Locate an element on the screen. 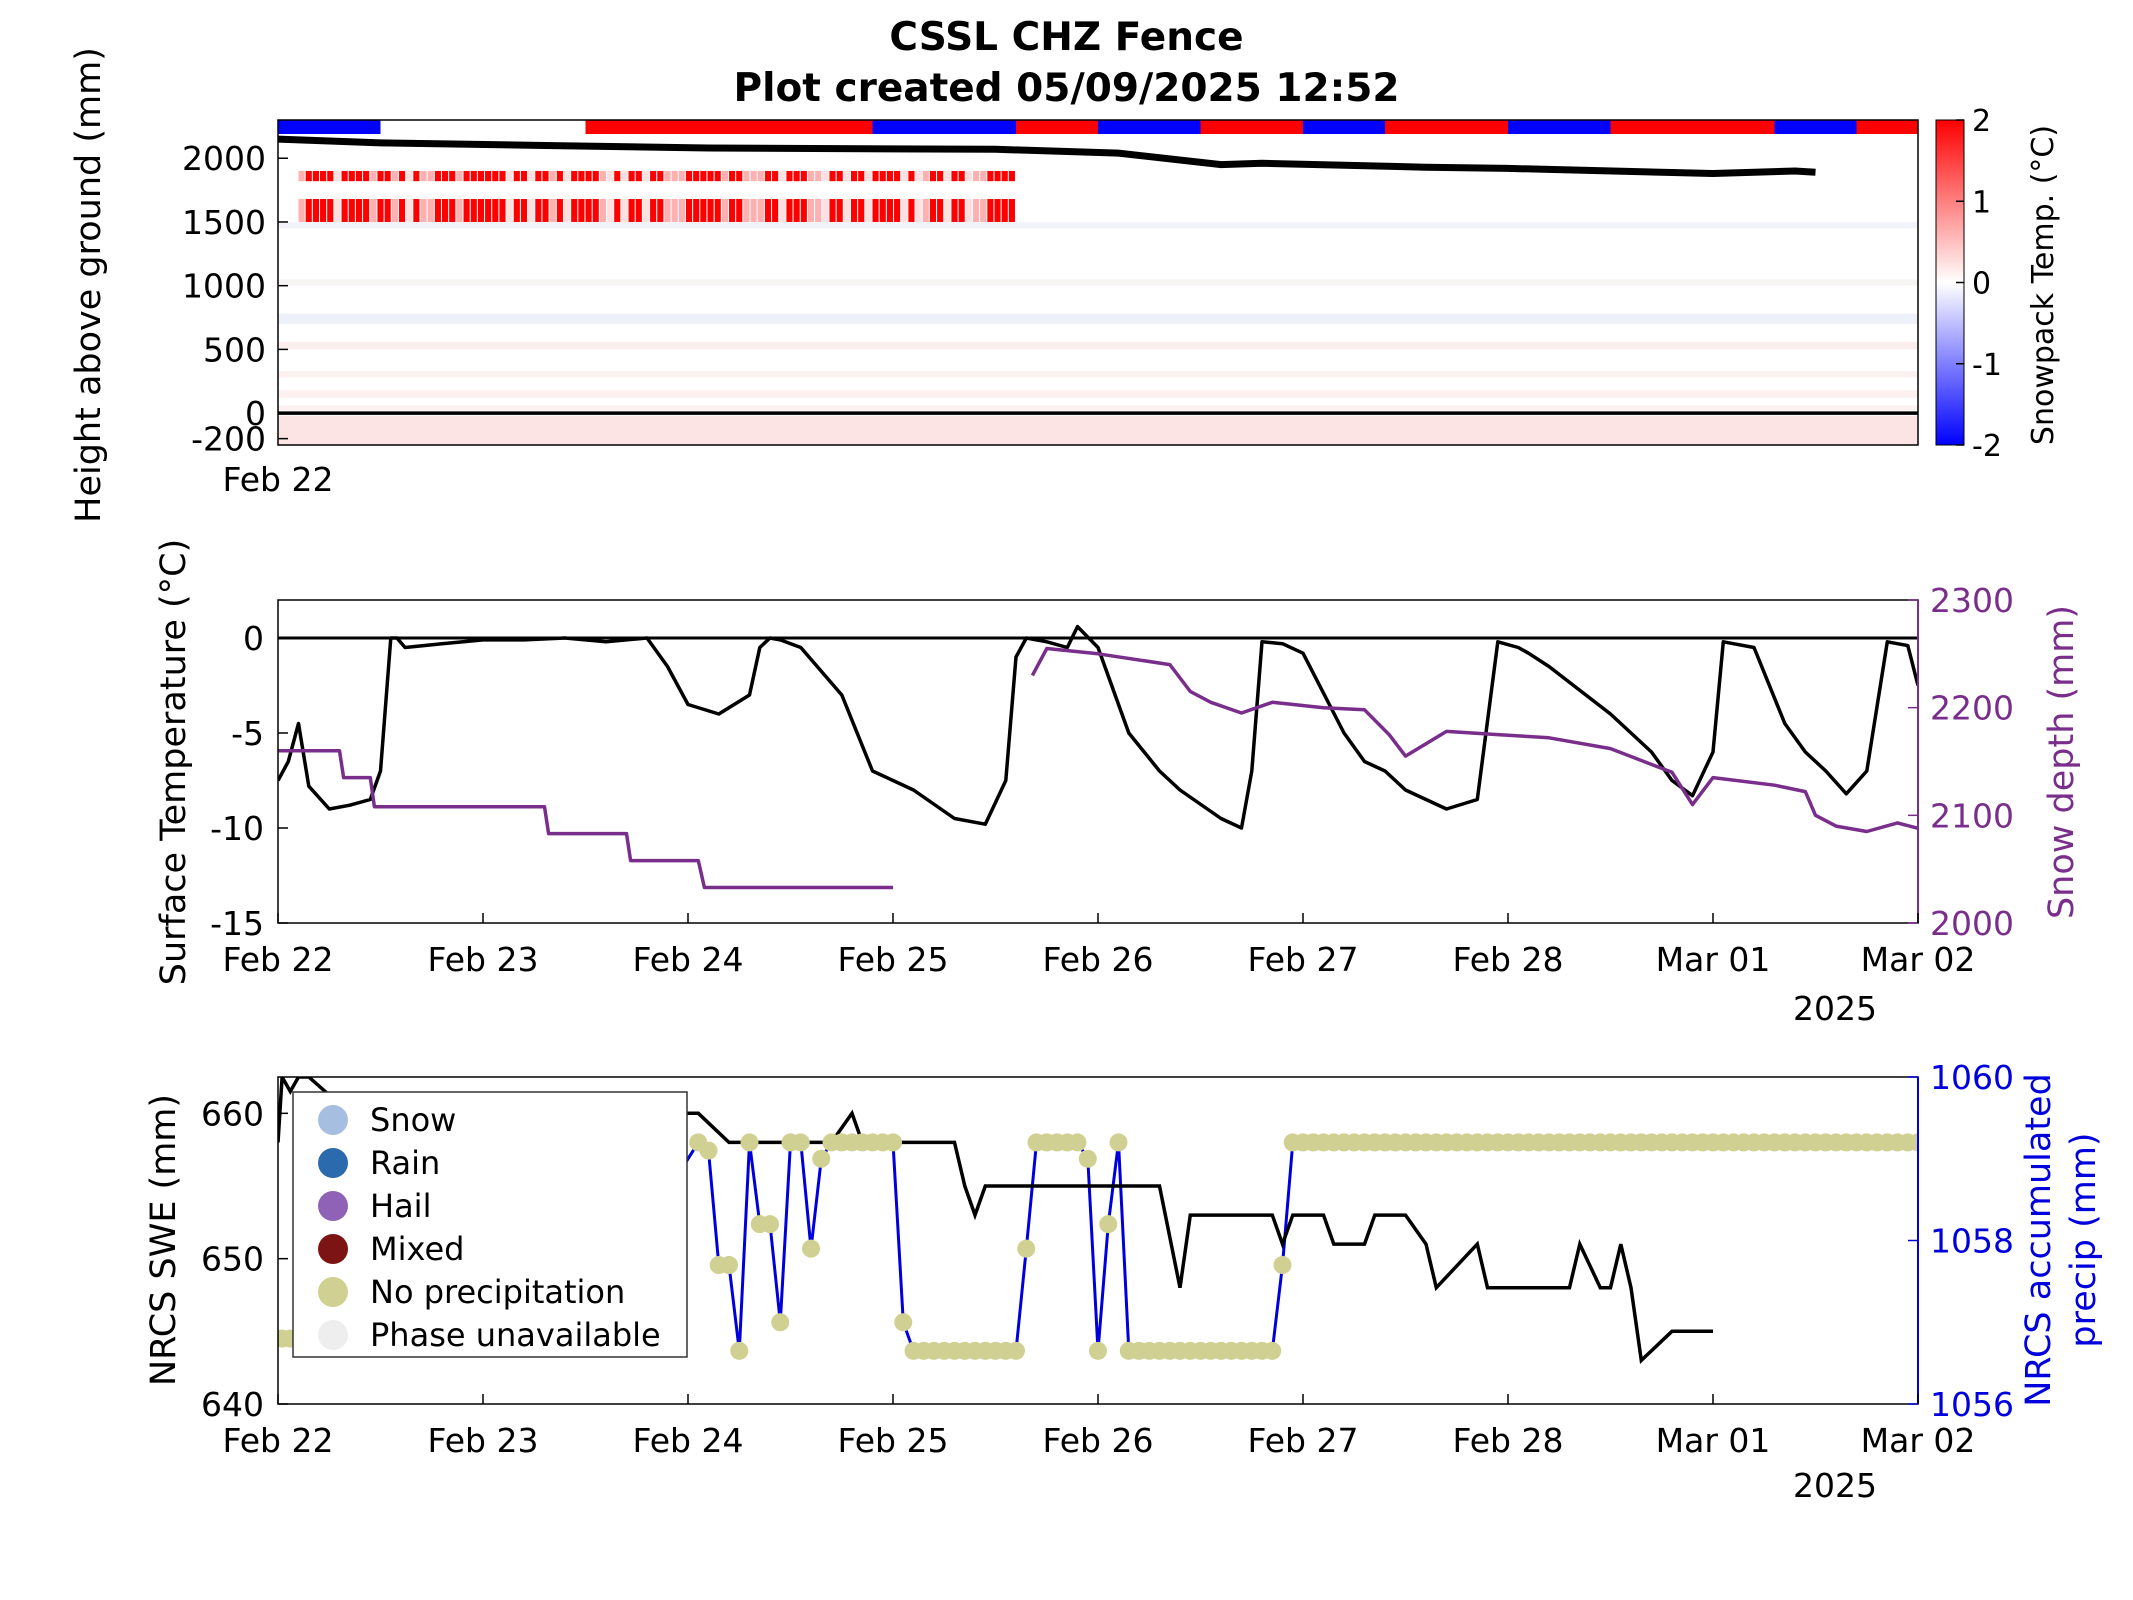 The width and height of the screenshot is (2133, 1600). cb-tick-label-4: -2 is located at coordinates (1987, 446).